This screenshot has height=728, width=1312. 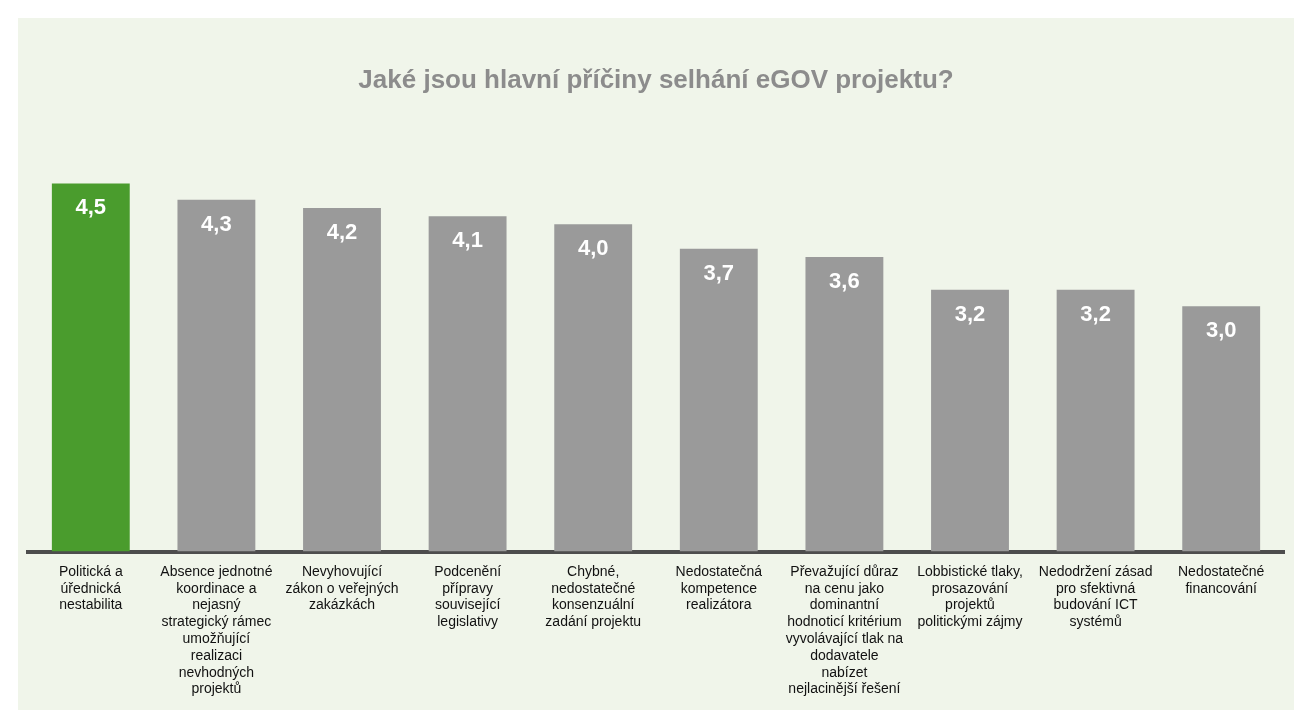 I want to click on x-tick-label: Politická a úřednická nestabilita, so click(x=90, y=587).